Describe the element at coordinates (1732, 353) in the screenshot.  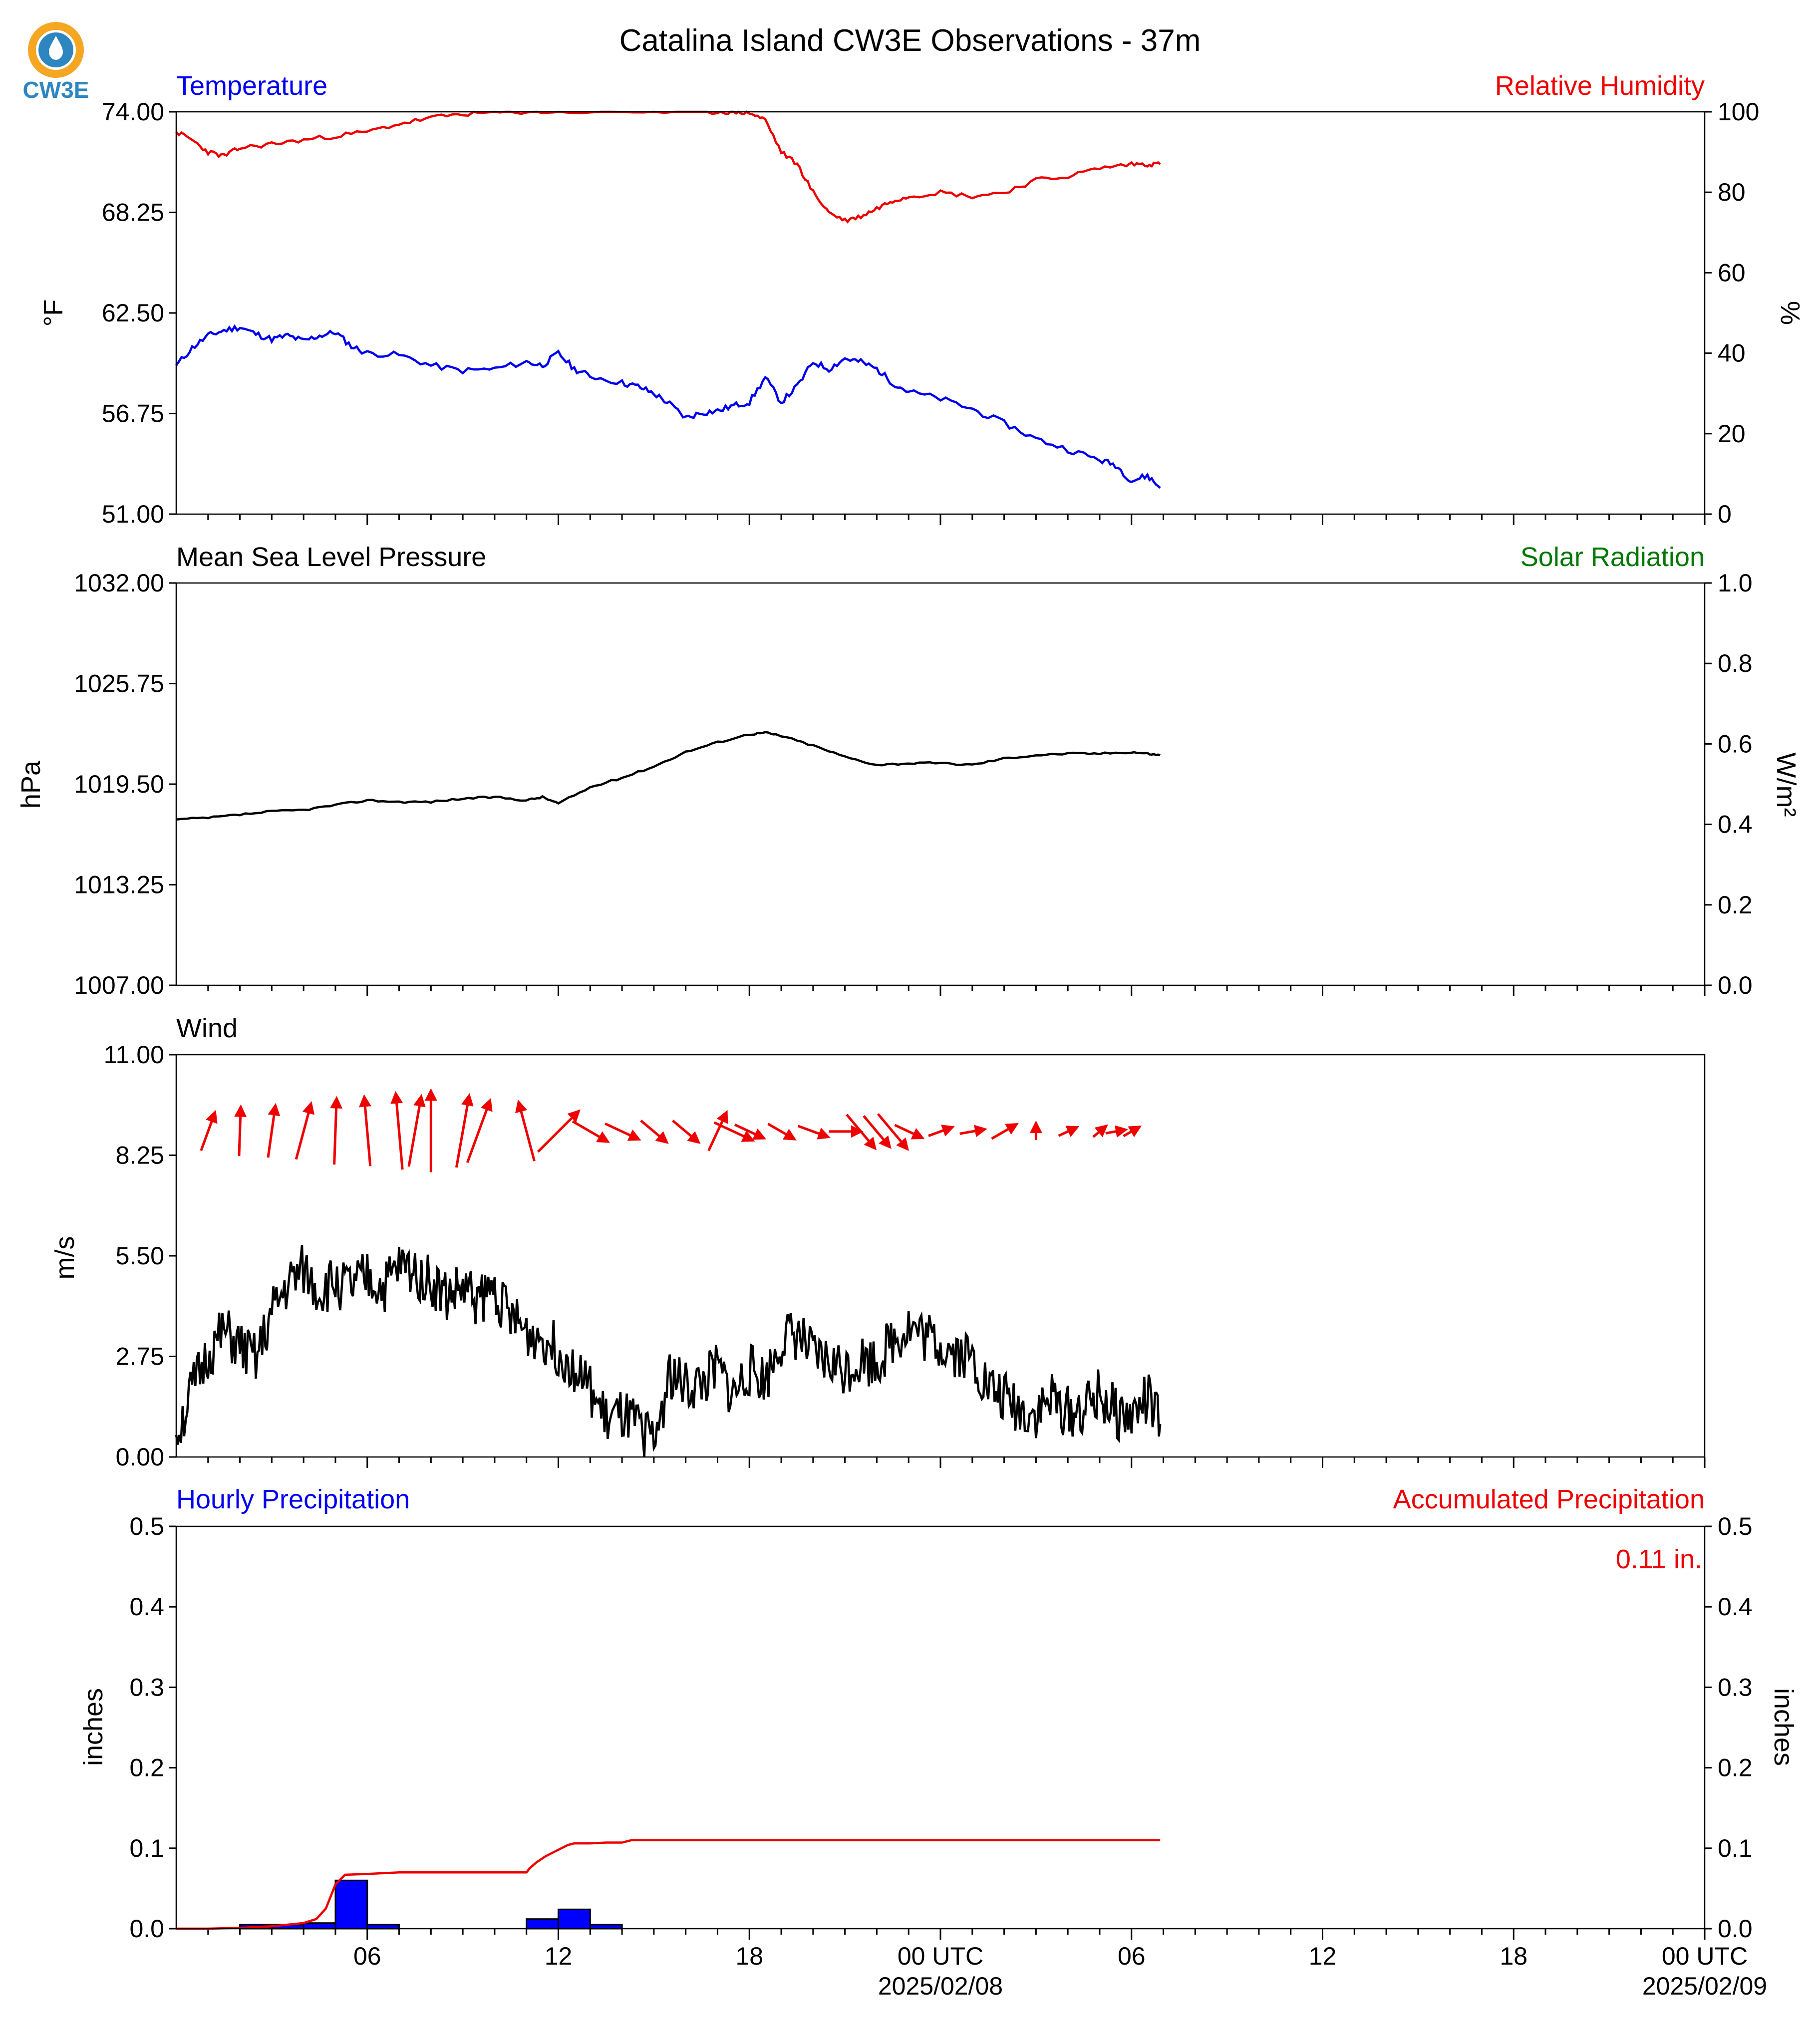
I see `y-tick-label: 40` at that location.